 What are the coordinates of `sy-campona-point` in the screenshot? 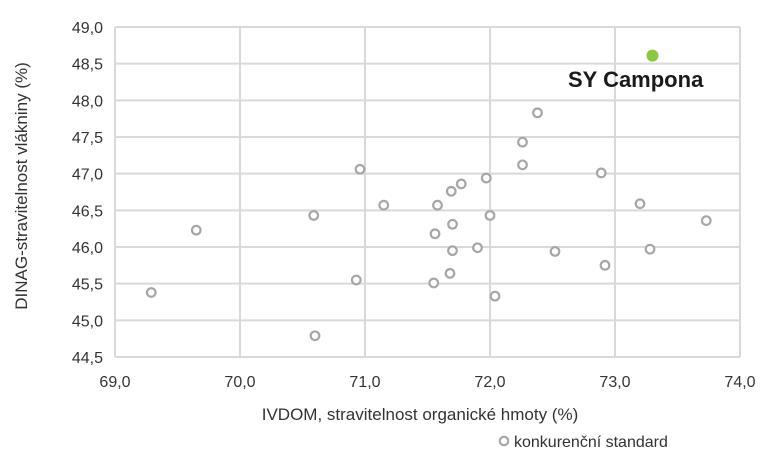 It's located at (652, 55).